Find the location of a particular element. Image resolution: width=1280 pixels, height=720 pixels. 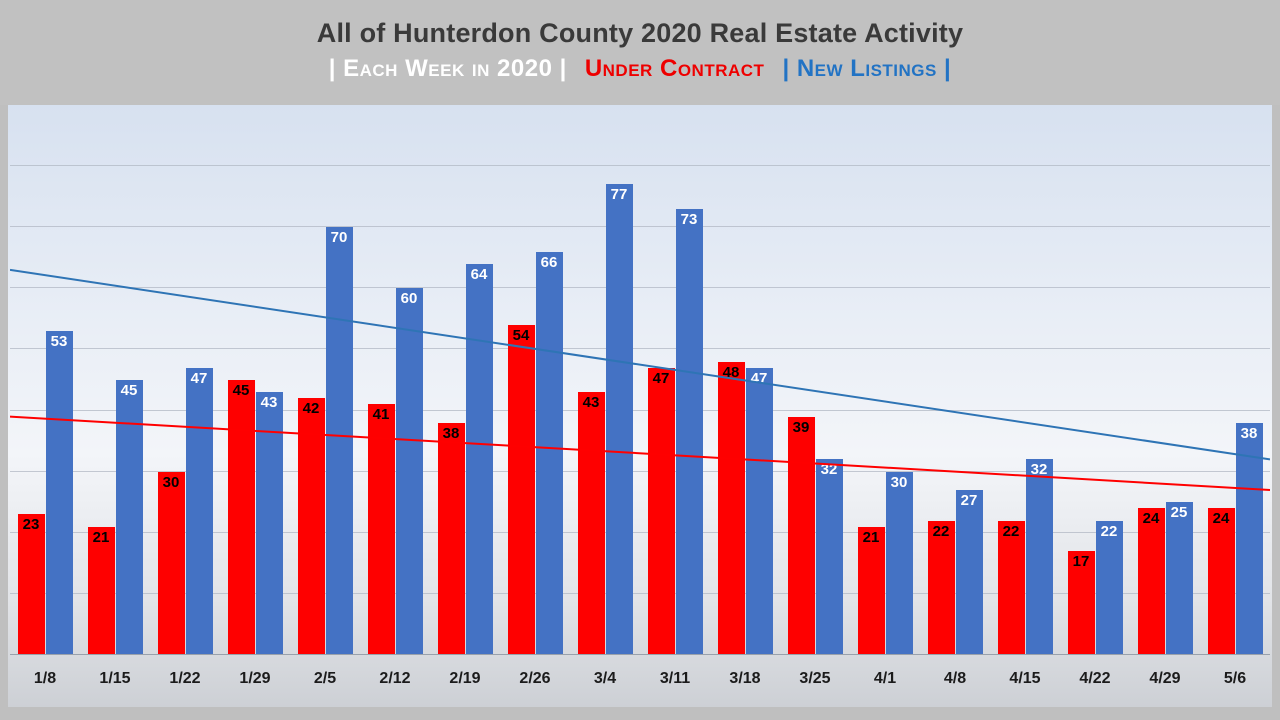

bar-group-2/26: 54 66 is located at coordinates (535, 383).